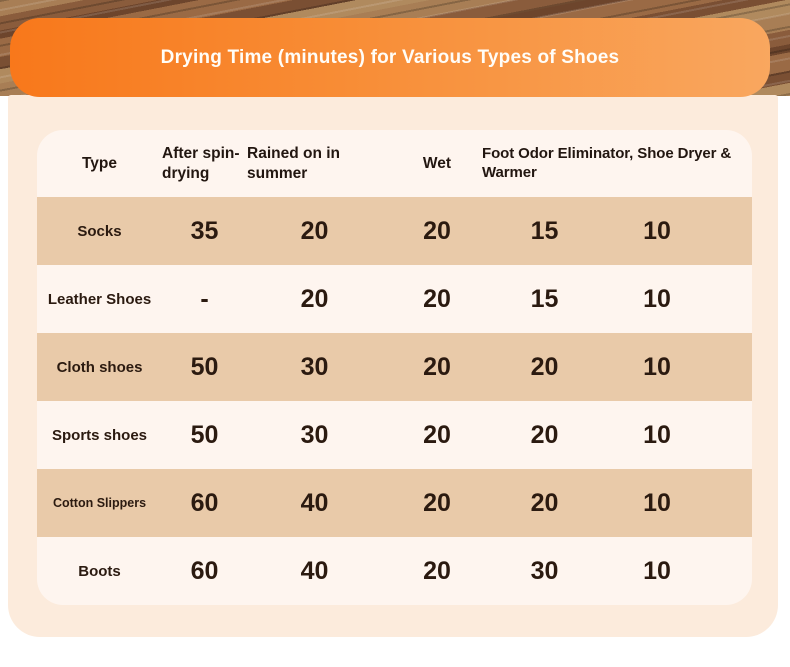 This screenshot has width=790, height=667. What do you see at coordinates (394, 503) in the screenshot?
I see `table-row-cotton-slippers: Cotton Slippers 60 40 20 20 10` at bounding box center [394, 503].